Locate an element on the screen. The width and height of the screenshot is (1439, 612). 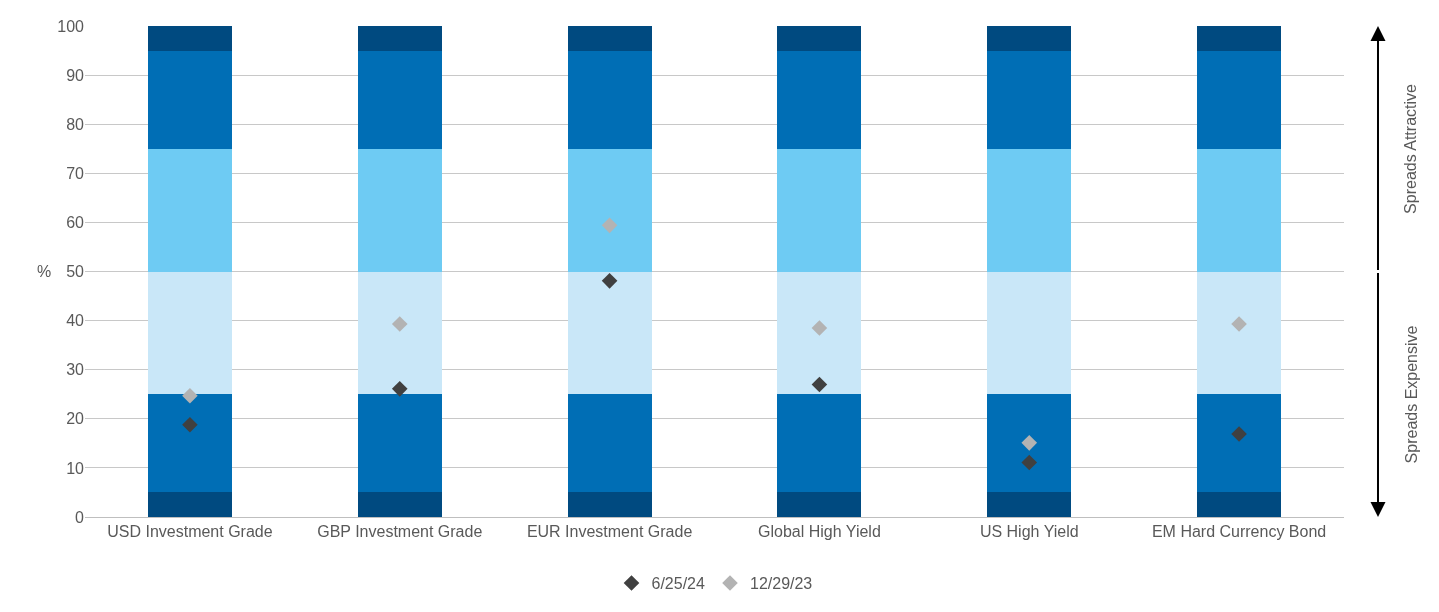
x-tick-label: US High Yield is located at coordinates (1029, 532).